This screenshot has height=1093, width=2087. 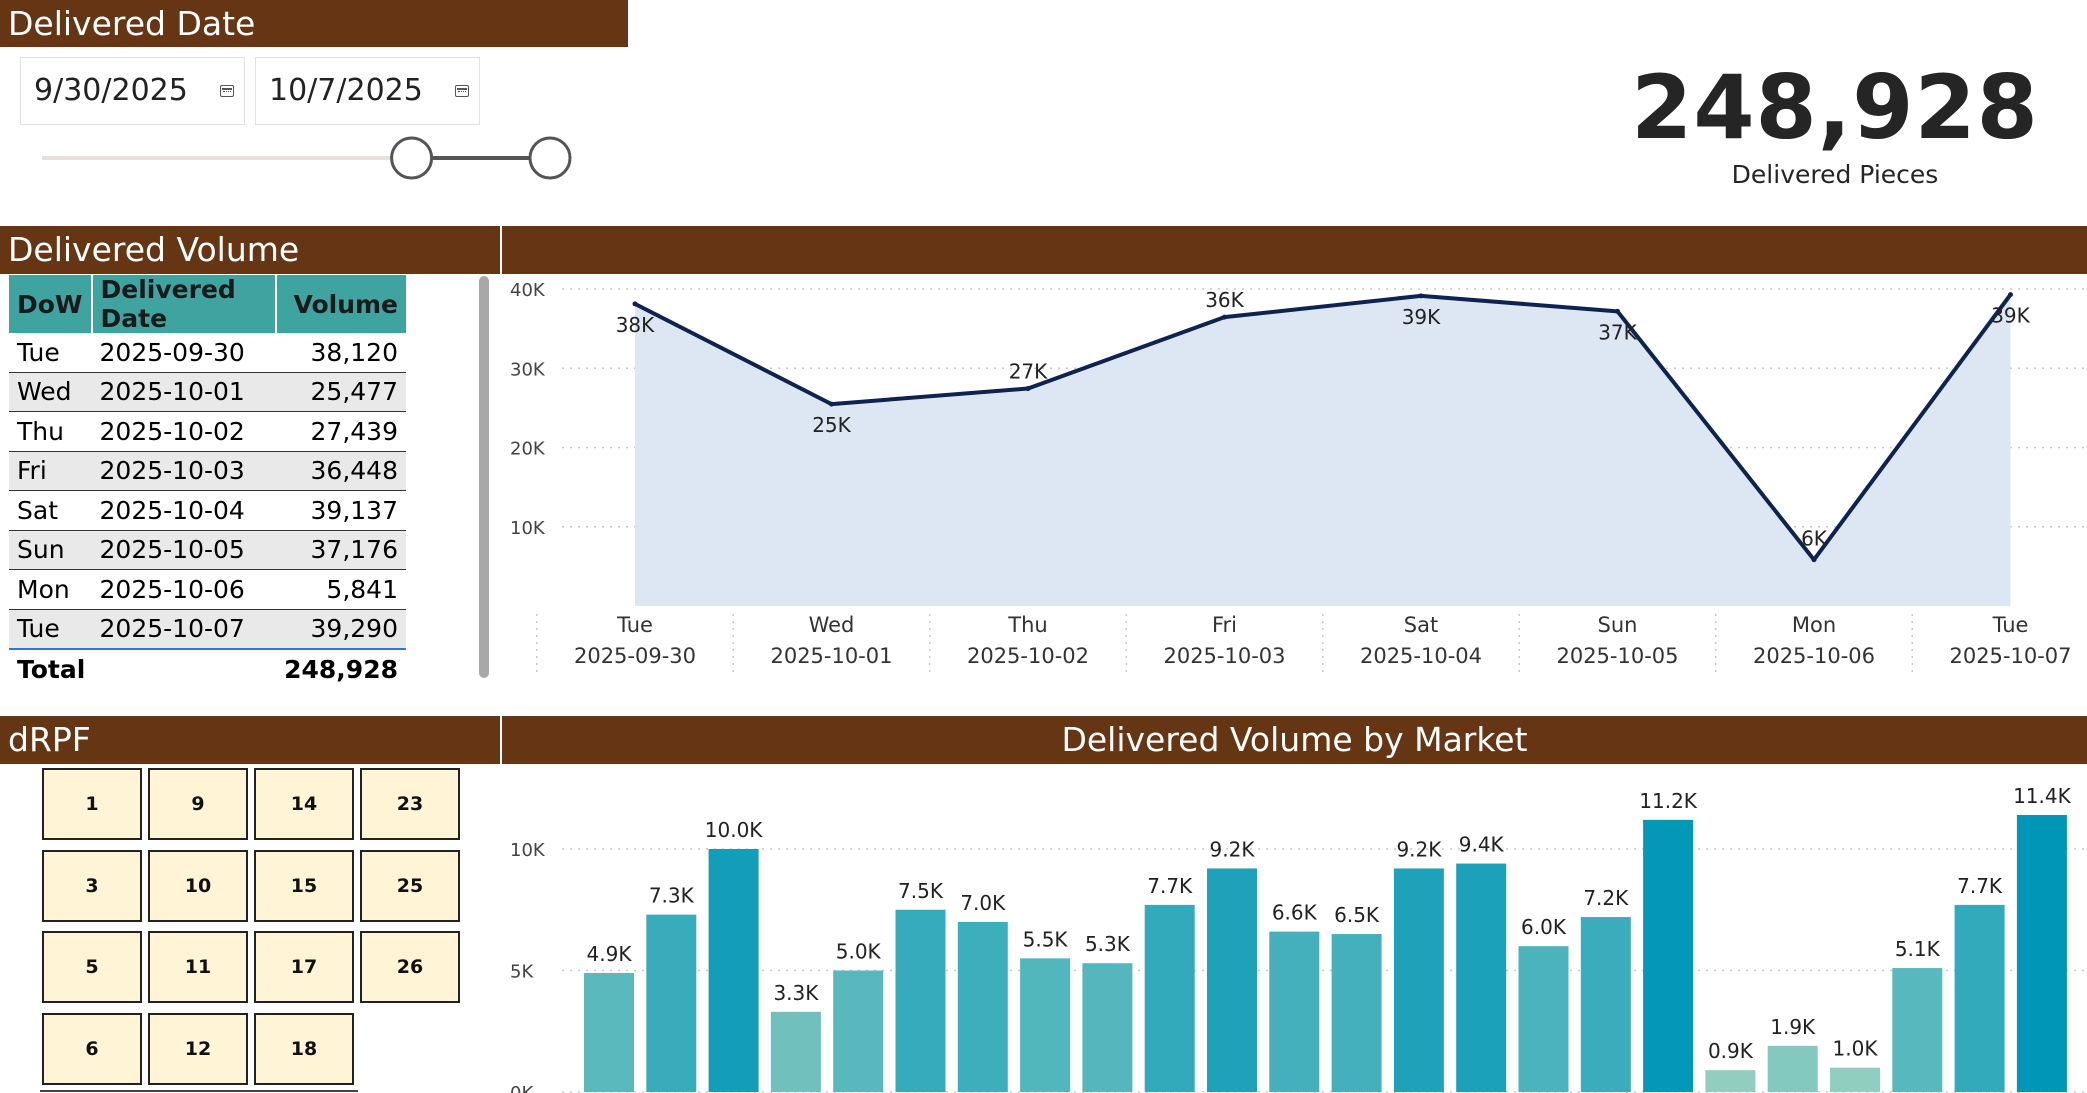 What do you see at coordinates (1731, 1051) in the screenshot?
I see `bar-data-label: 0.9K` at bounding box center [1731, 1051].